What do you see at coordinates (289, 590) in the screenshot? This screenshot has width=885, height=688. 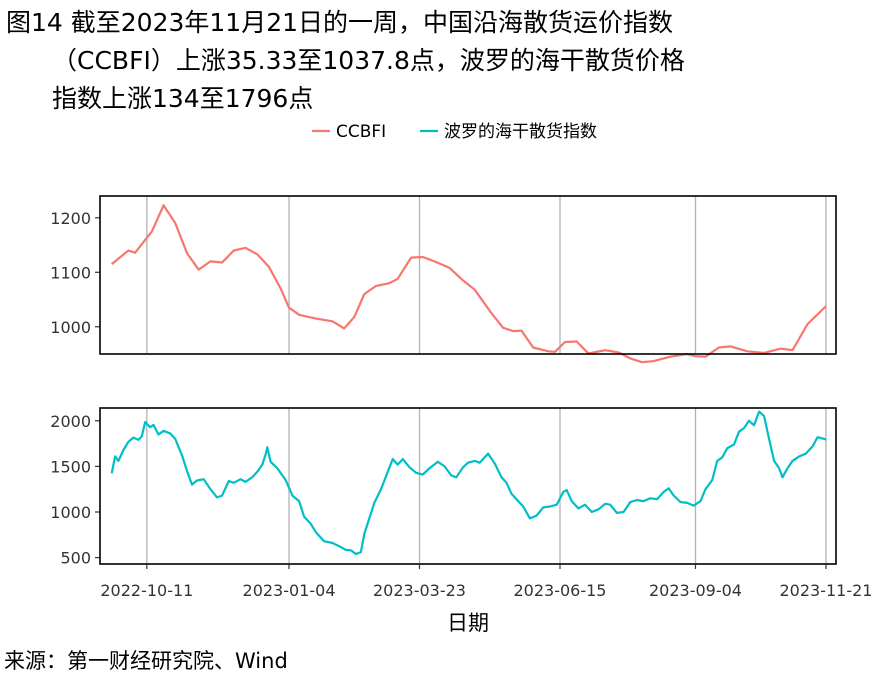 I see `x-tick-label-2023-01-04: 2023-01-04` at bounding box center [289, 590].